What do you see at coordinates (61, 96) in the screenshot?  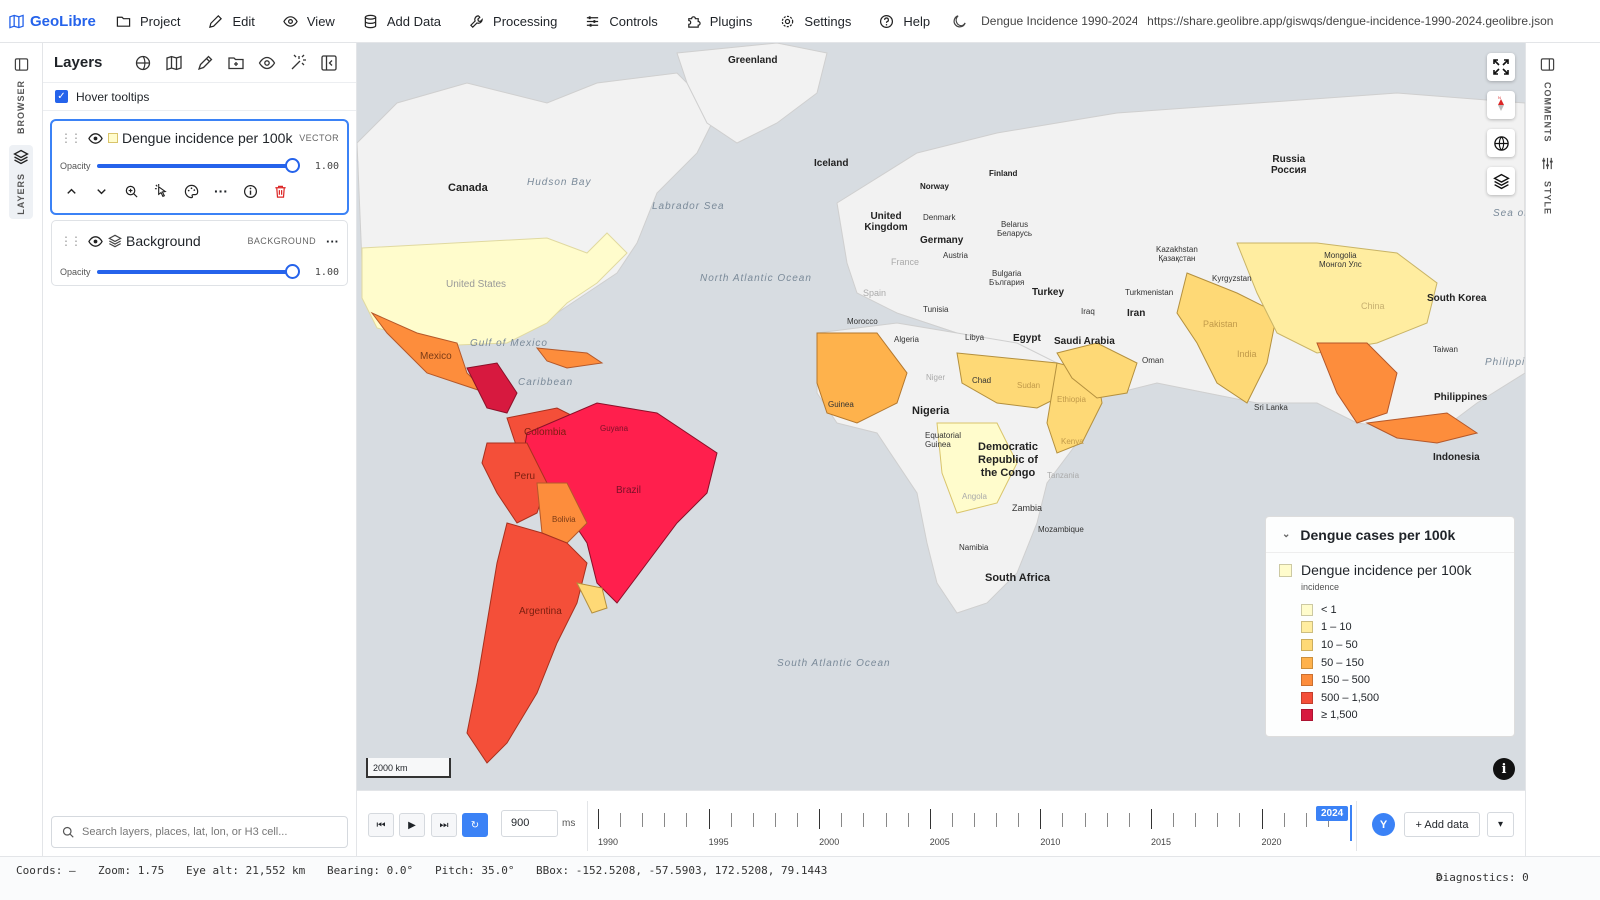 I see `hover-tooltips-checkbox: ✓` at bounding box center [61, 96].